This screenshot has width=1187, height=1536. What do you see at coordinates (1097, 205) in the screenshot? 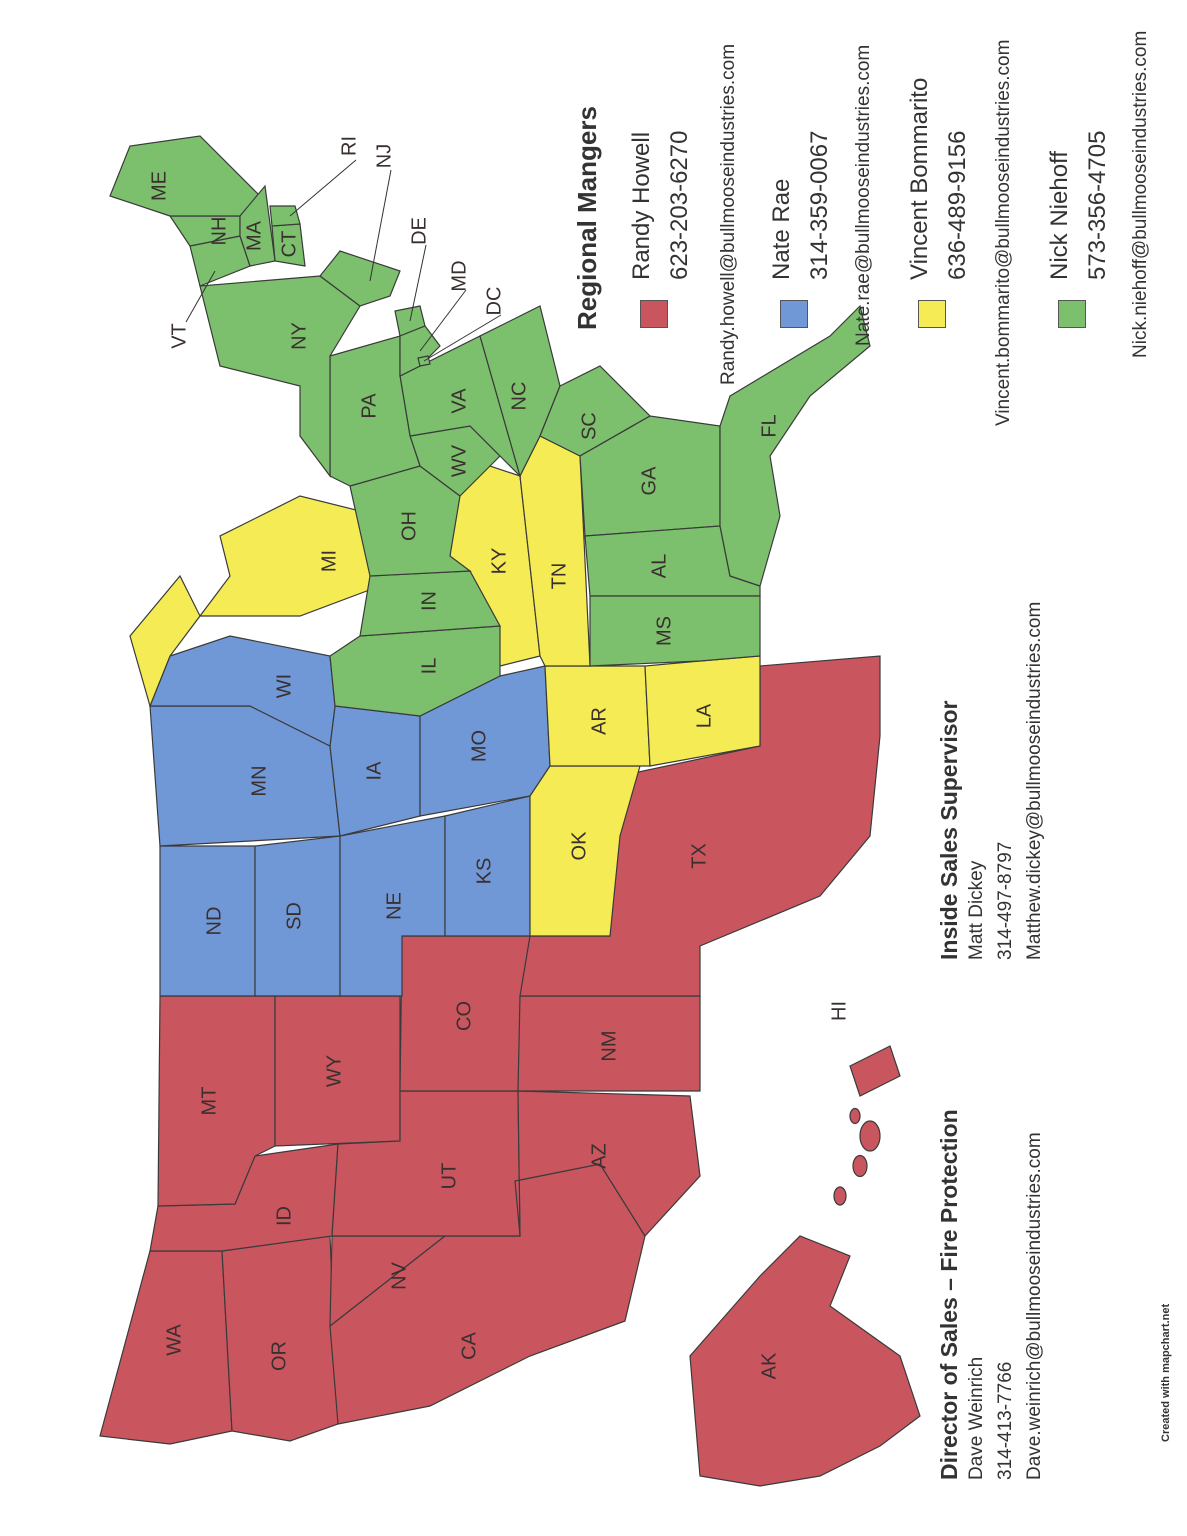
I see `manager-phone: 573-356-4705` at bounding box center [1097, 205].